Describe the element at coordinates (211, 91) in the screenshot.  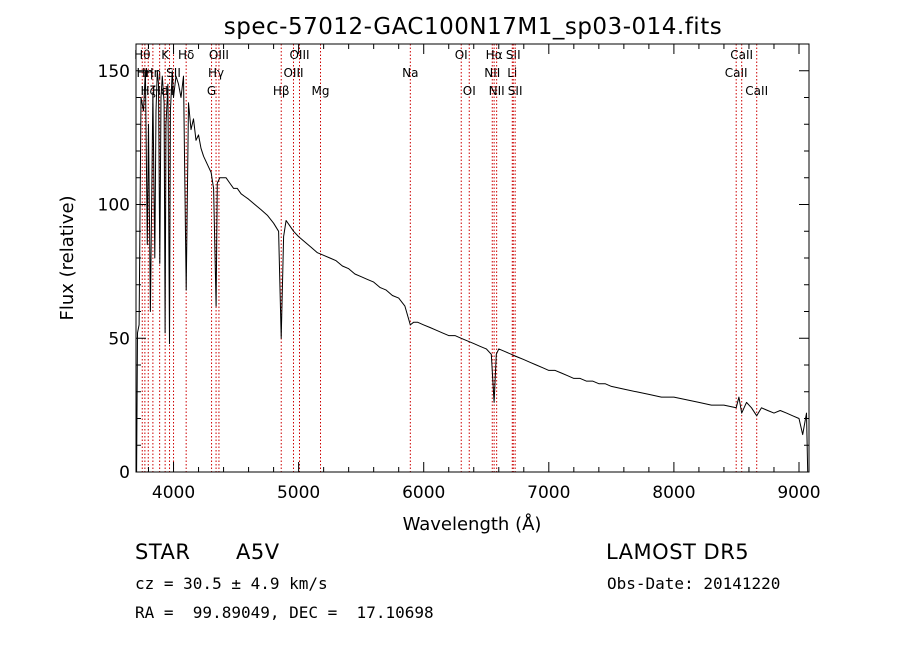
I see `line-marker-label: G` at that location.